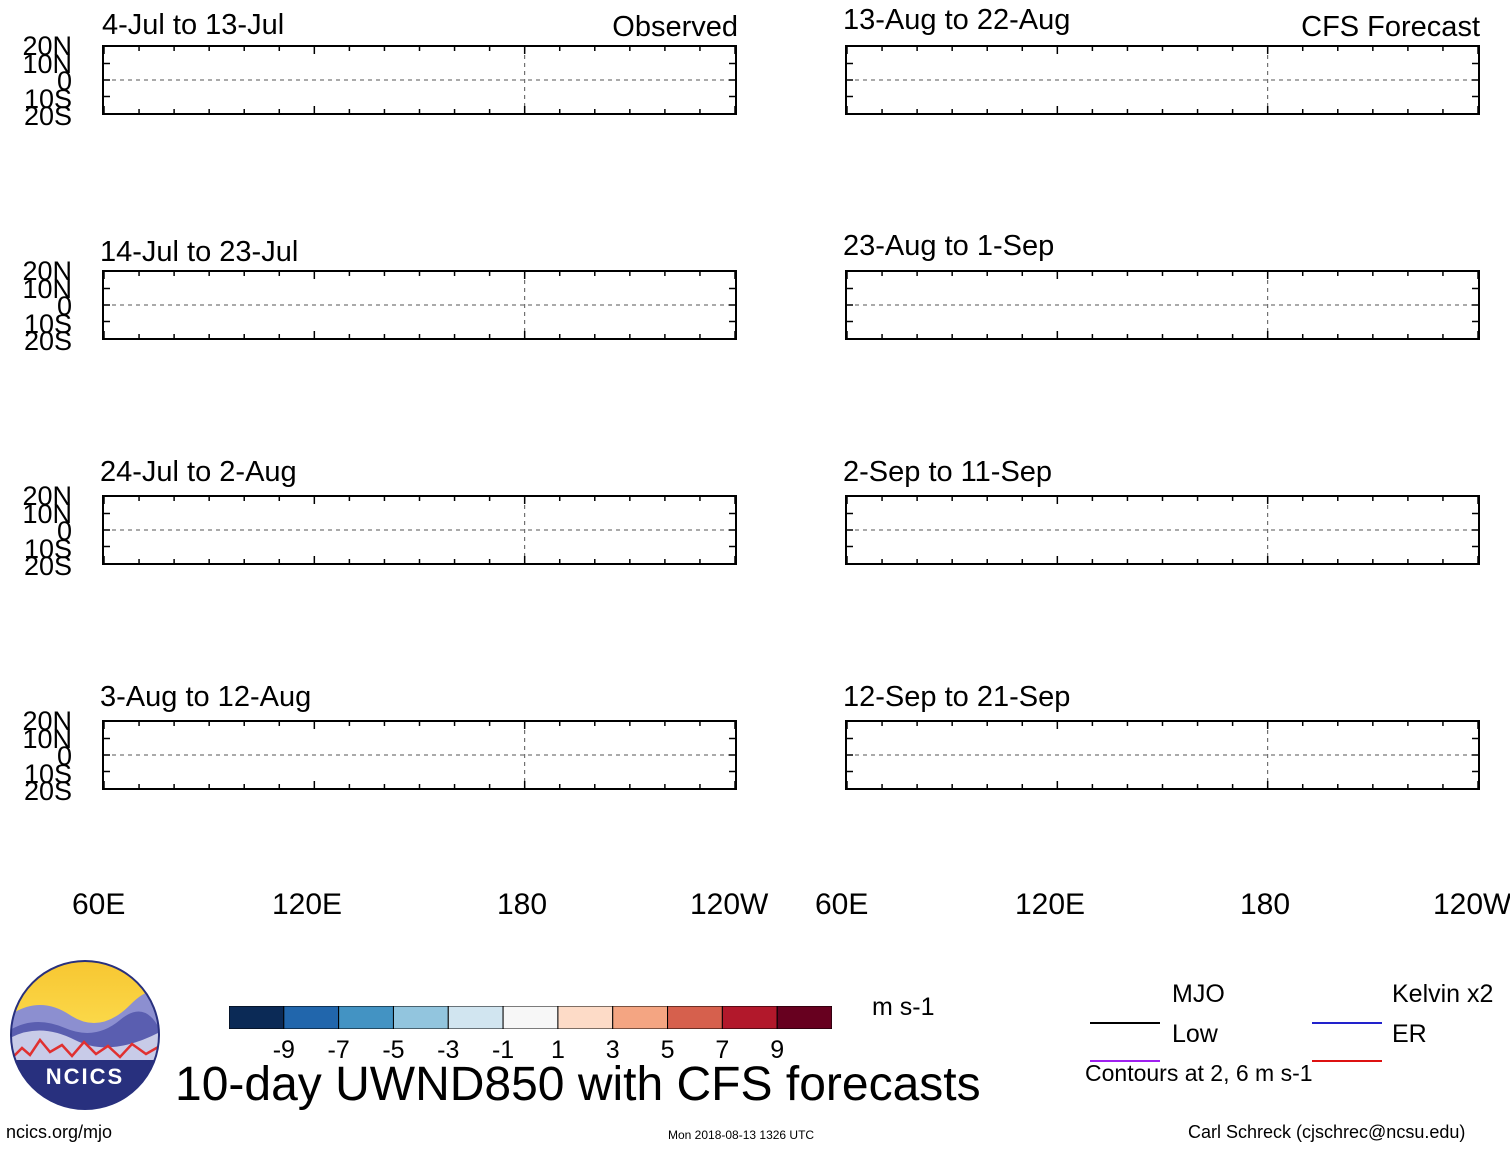  What do you see at coordinates (675, 27) in the screenshot?
I see `observed-tag: Observed` at bounding box center [675, 27].